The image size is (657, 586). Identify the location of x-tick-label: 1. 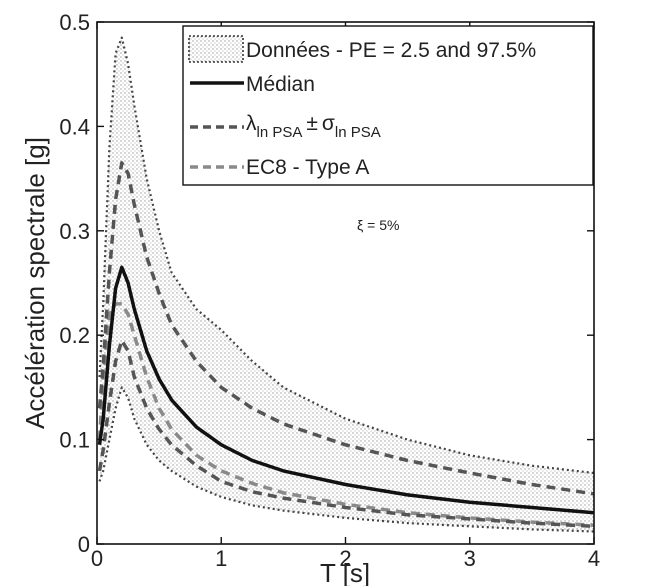
(221, 558).